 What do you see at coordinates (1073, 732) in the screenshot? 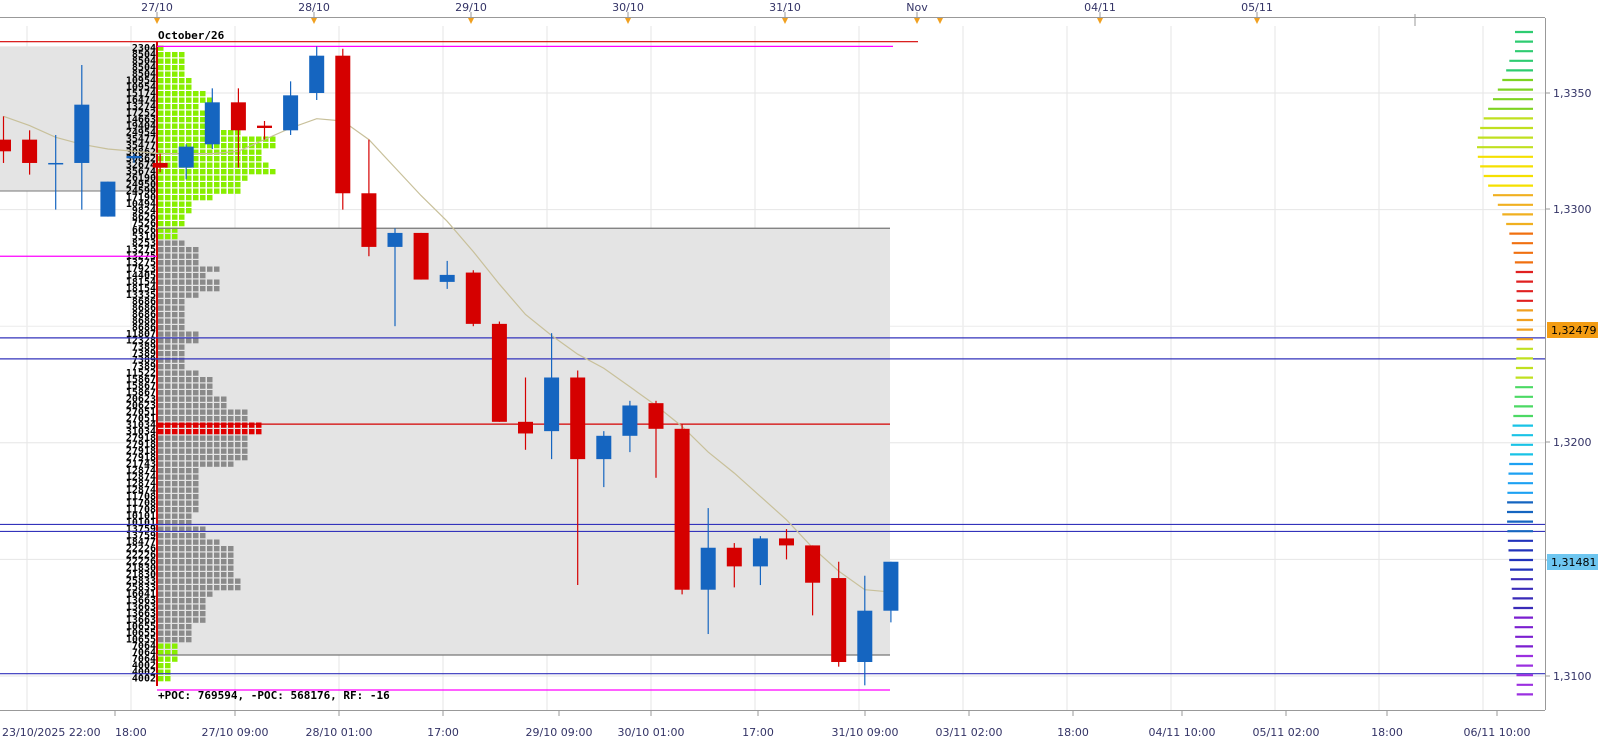
I see `time-label: 18:00` at bounding box center [1073, 732].